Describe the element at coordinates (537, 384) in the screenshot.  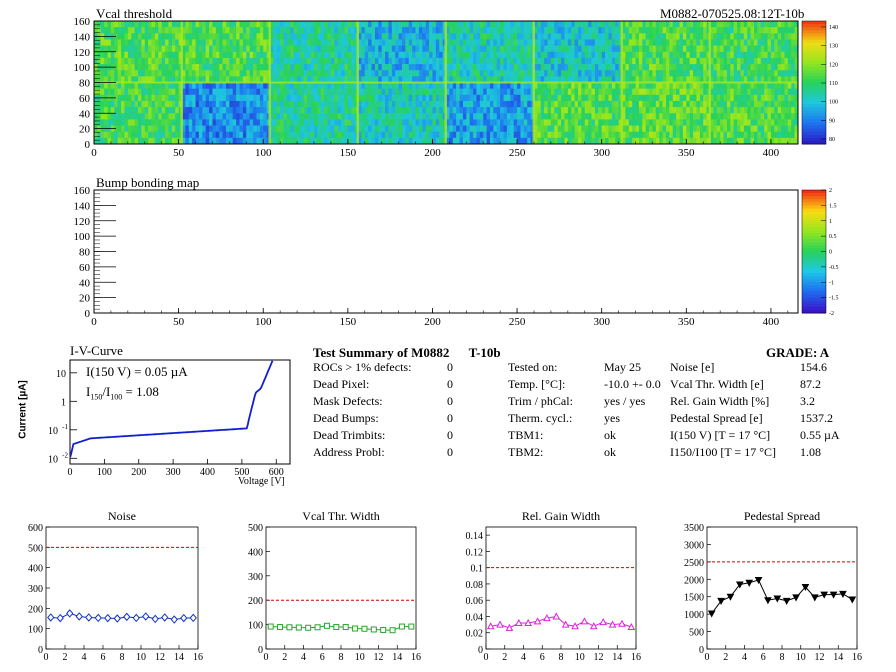
I see `summary-middle-label: Temp. [°C]:` at that location.